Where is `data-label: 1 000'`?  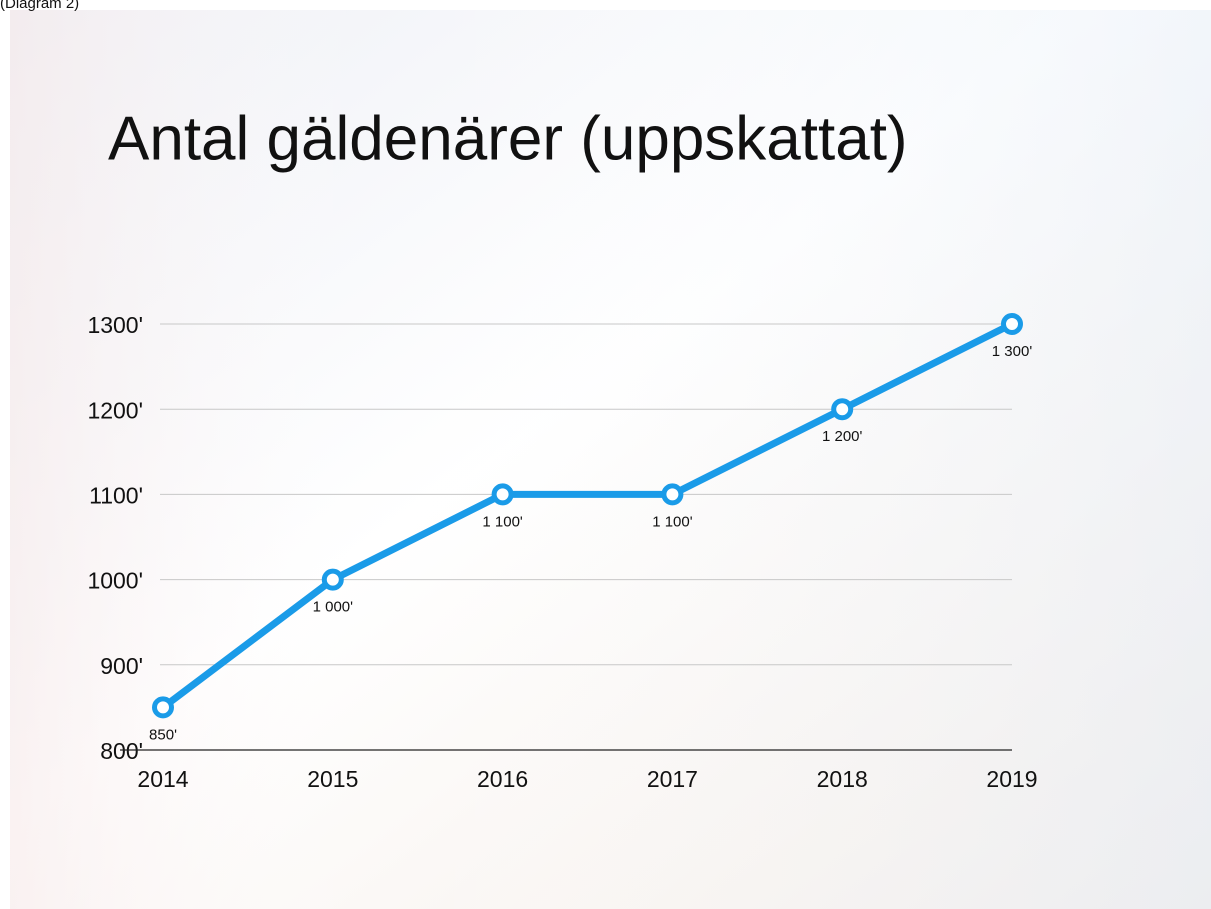 data-label: 1 000' is located at coordinates (333, 607).